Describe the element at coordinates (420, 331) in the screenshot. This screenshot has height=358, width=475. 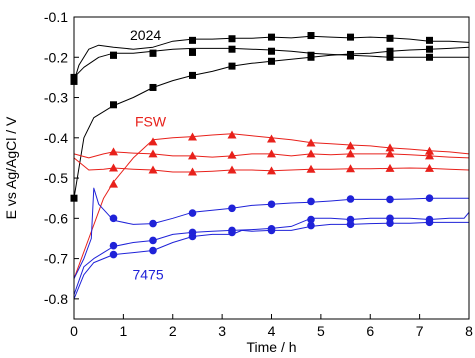
I see `x-tick-label: 7` at that location.